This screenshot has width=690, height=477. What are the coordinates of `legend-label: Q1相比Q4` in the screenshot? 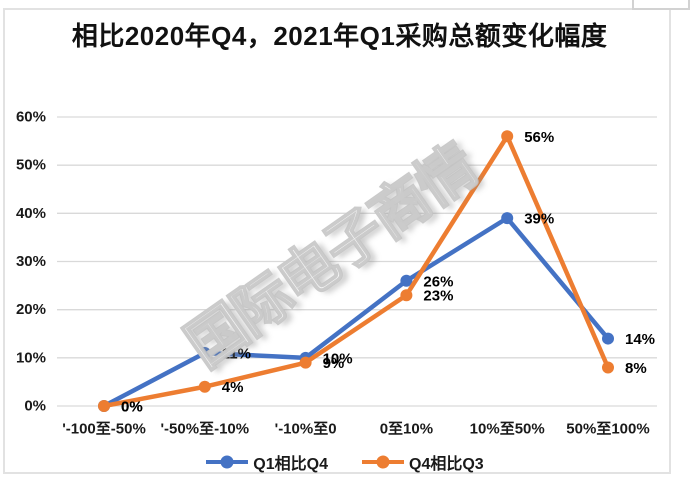 It's located at (290, 464).